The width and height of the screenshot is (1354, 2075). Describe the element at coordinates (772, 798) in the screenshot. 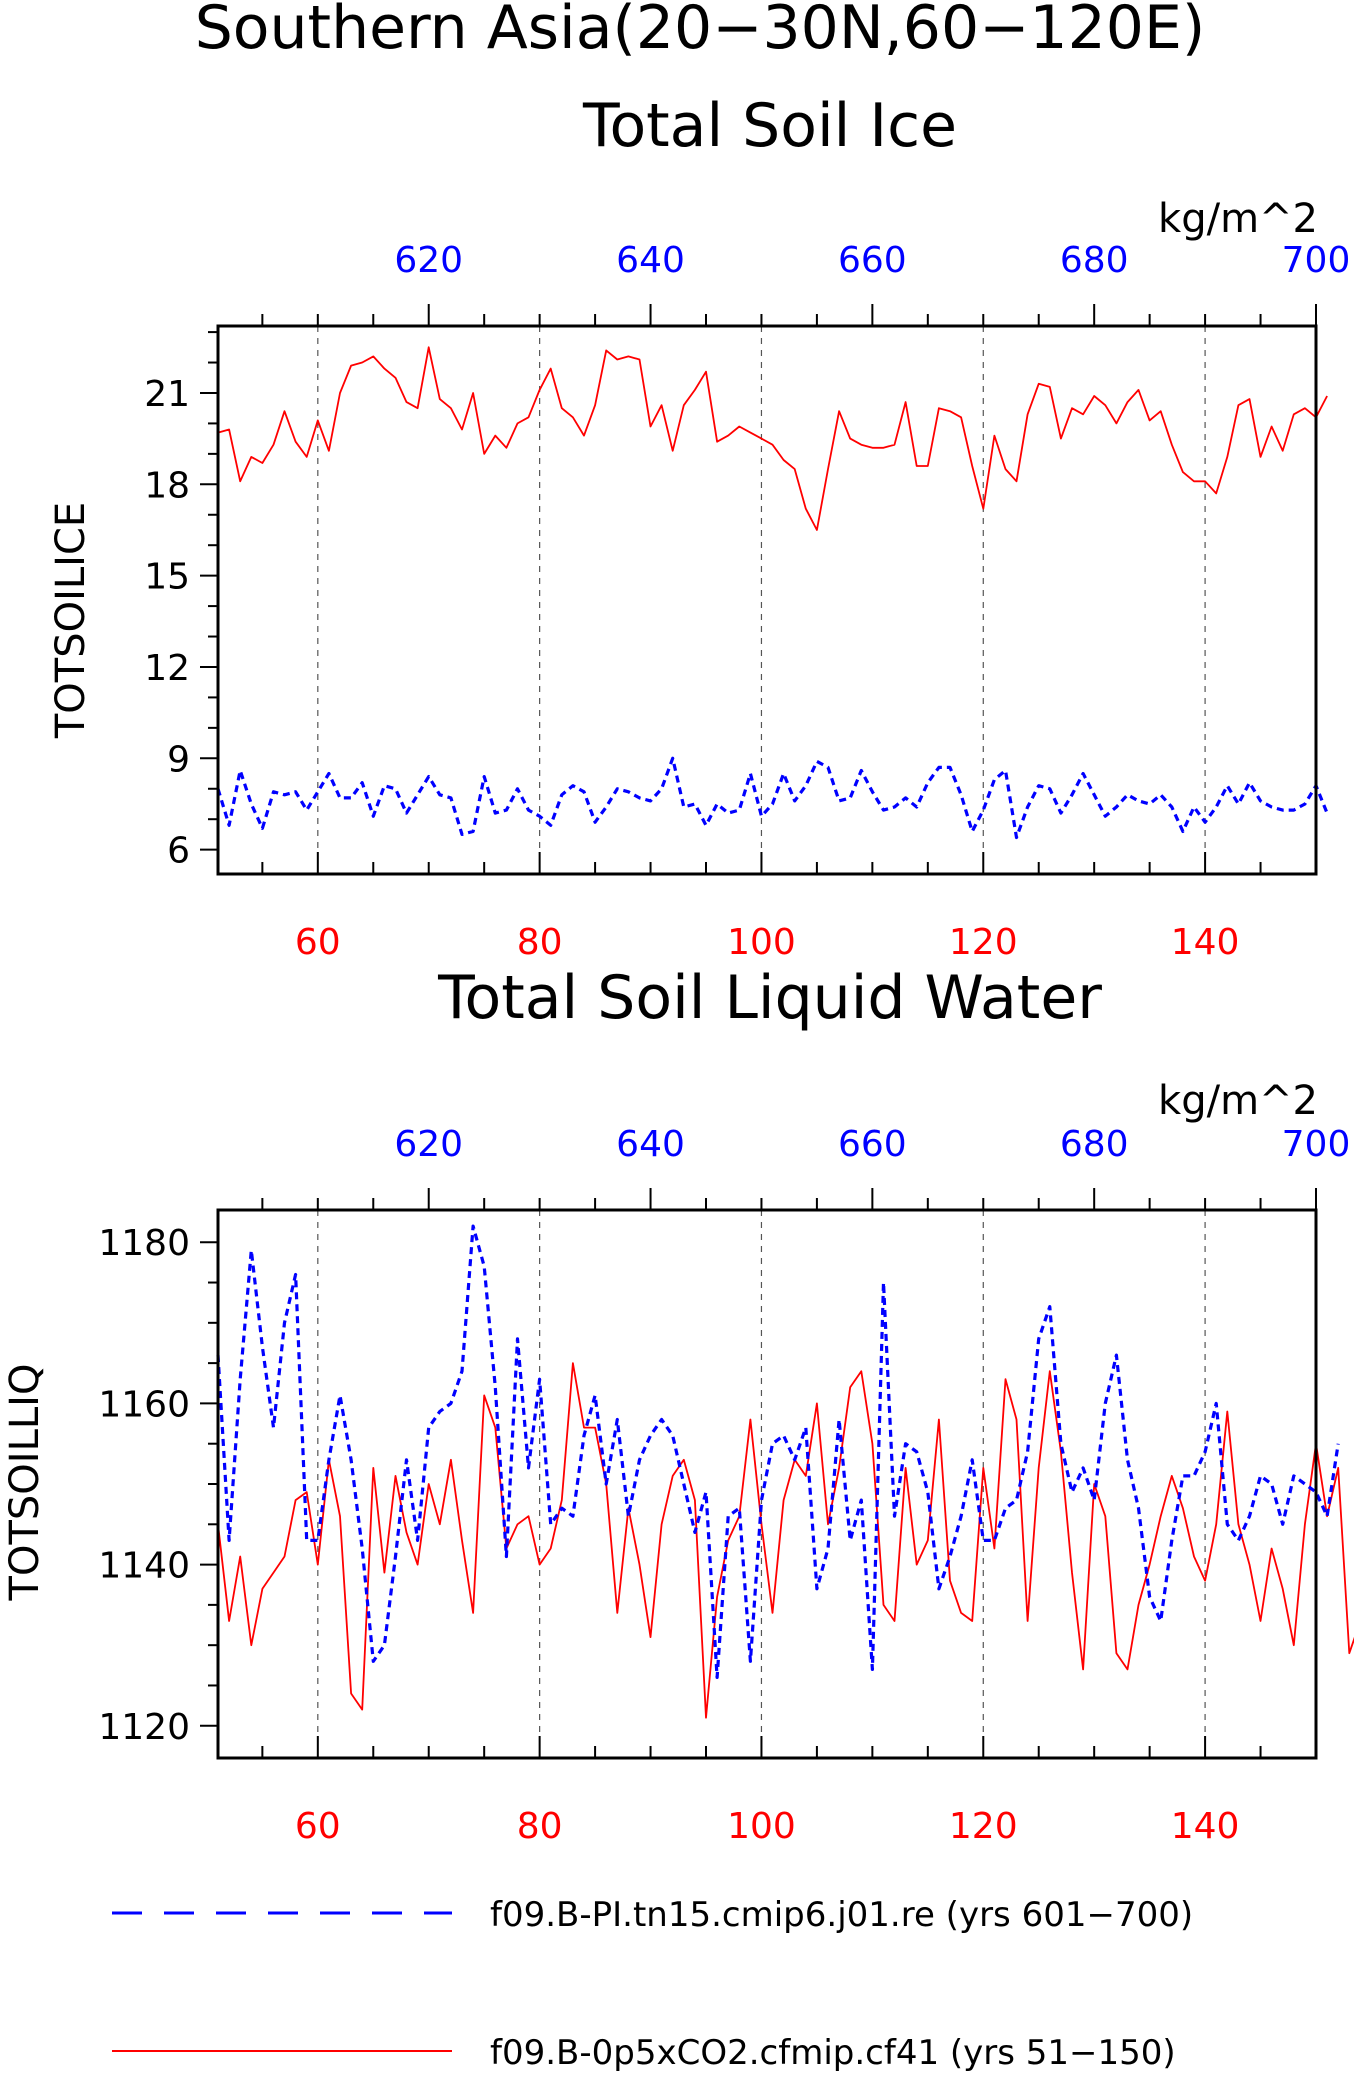

I see `soil-ice-series-control-line` at that location.